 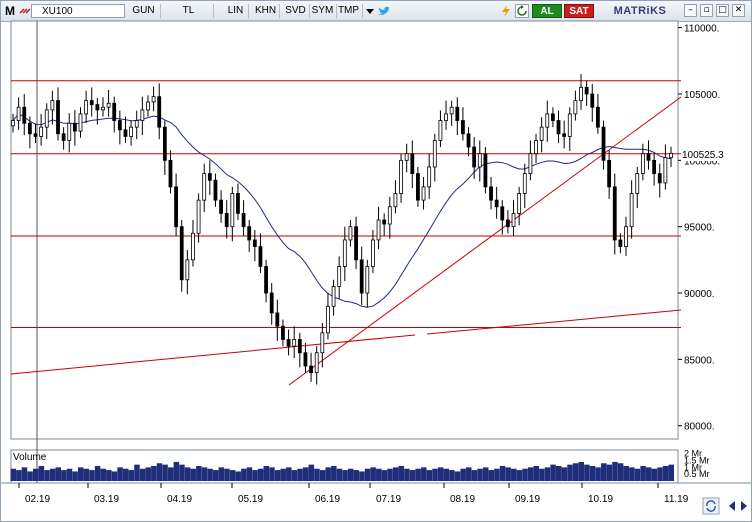 I want to click on date-tick-label: 06.19, so click(x=327, y=499).